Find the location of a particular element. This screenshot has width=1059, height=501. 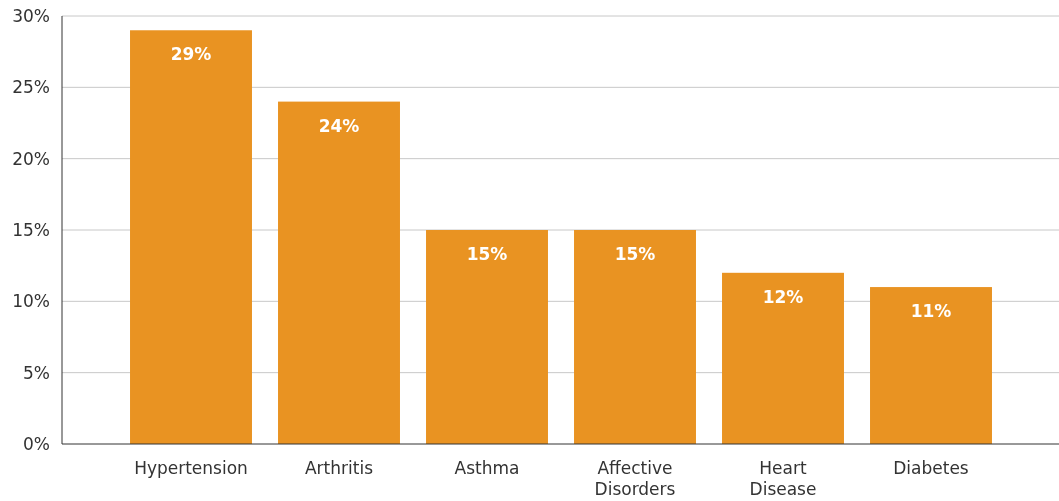

data-label: 11% is located at coordinates (931, 311).